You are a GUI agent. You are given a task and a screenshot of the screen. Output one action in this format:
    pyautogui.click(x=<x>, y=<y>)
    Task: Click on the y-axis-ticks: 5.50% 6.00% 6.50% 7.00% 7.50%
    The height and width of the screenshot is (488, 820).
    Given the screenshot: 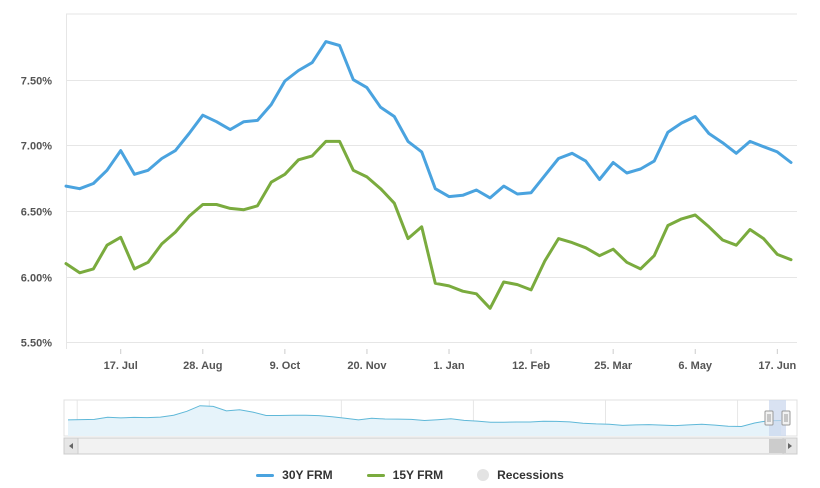 What is the action you would take?
    pyautogui.click(x=36, y=213)
    